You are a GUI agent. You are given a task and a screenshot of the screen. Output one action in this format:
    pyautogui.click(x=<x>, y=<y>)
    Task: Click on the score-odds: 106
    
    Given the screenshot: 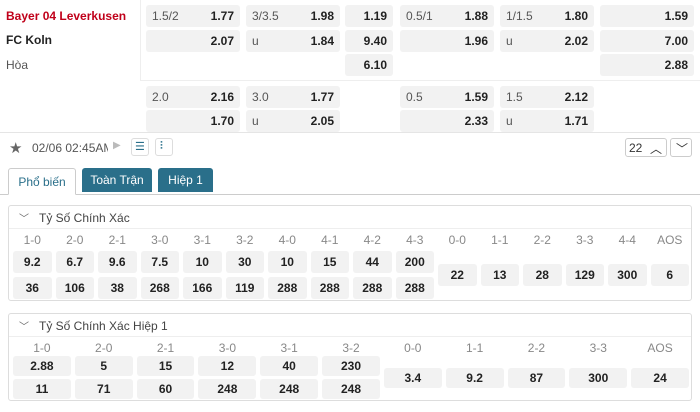 What is the action you would take?
    pyautogui.click(x=74, y=288)
    